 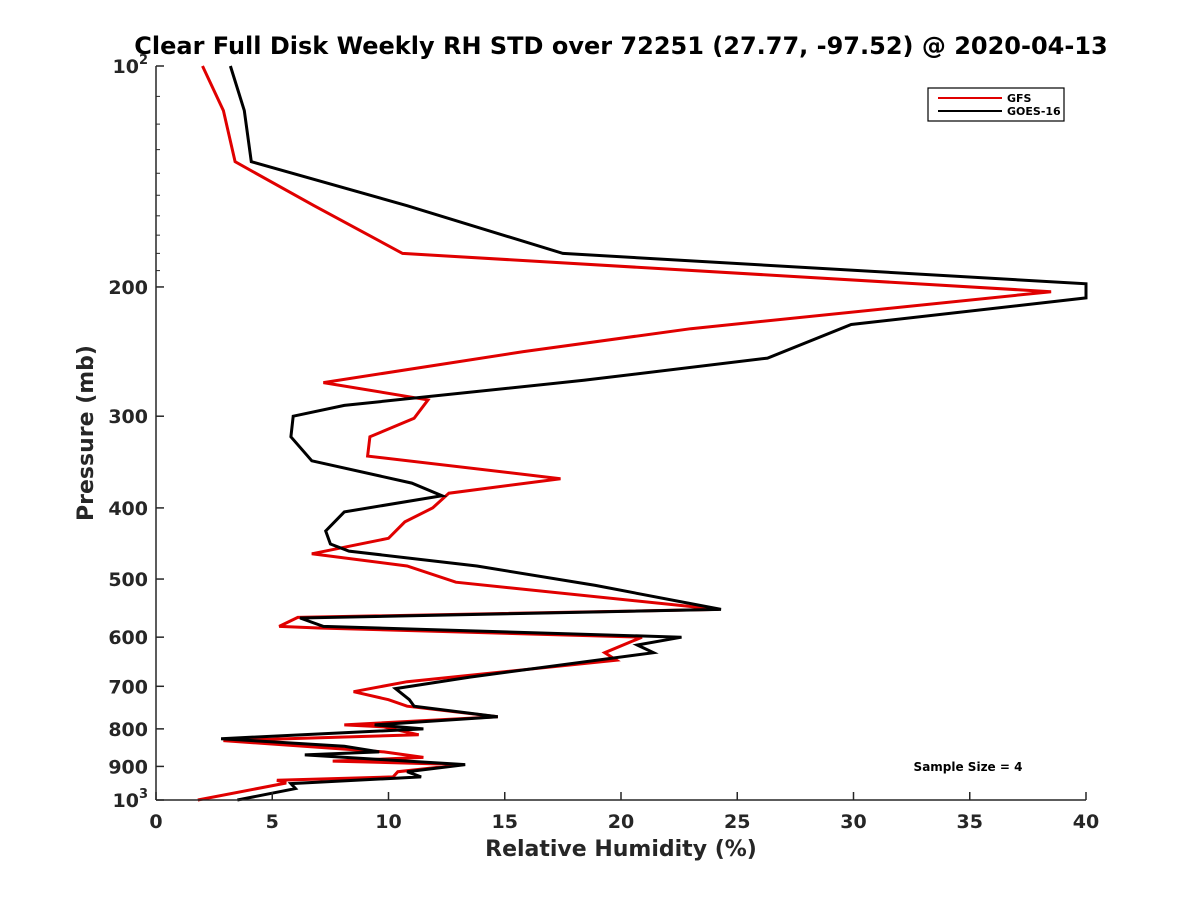 I want to click on y-tick-label: 10³, so click(x=131, y=799).